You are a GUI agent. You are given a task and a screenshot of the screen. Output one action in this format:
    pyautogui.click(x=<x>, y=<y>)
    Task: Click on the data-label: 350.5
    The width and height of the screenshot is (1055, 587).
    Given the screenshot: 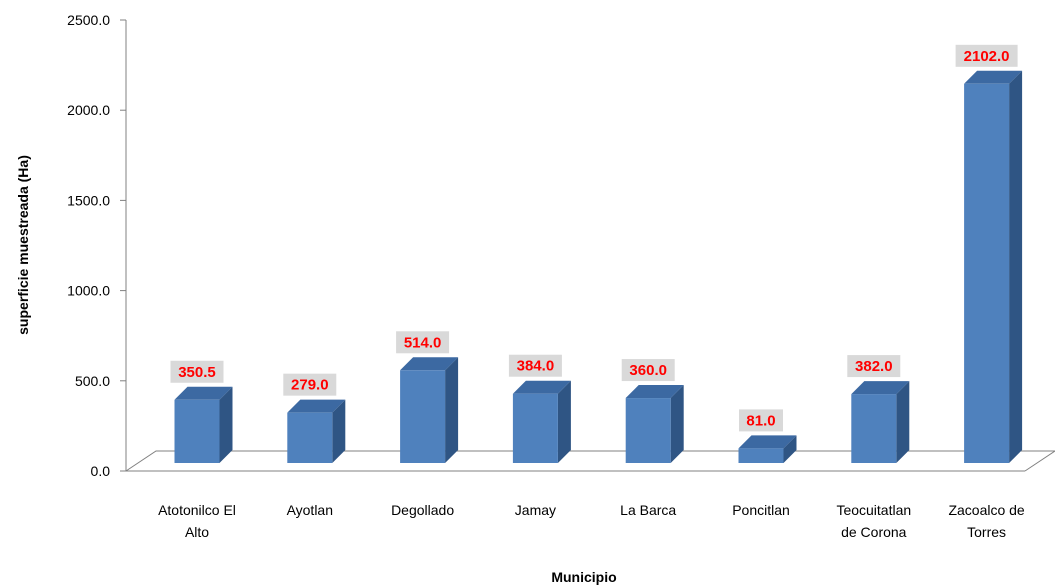 What is the action you would take?
    pyautogui.click(x=197, y=372)
    